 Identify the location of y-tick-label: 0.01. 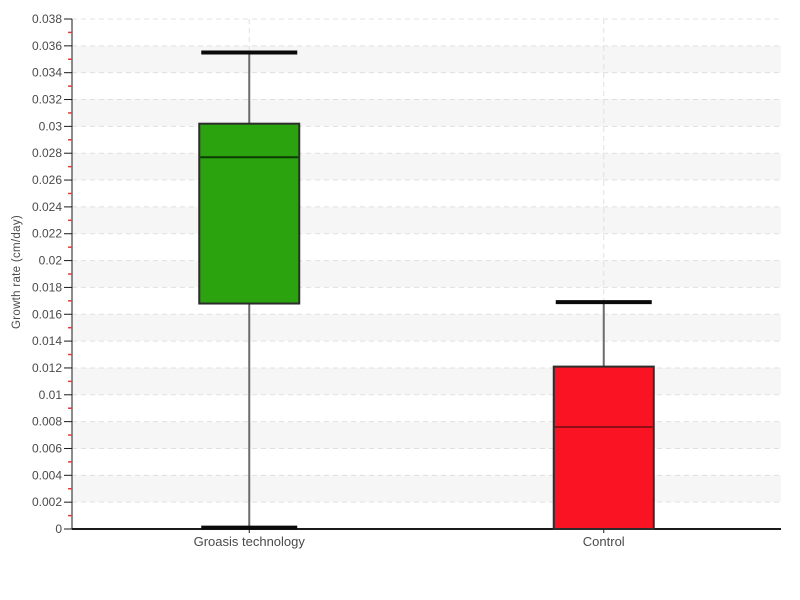
(51, 395).